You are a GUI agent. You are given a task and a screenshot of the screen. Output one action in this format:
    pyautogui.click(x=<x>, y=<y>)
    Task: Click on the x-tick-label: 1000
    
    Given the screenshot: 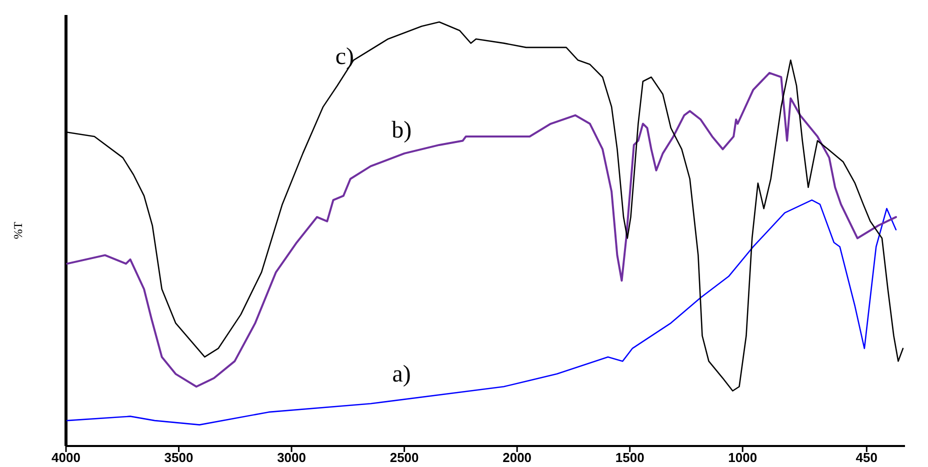 What is the action you would take?
    pyautogui.click(x=743, y=457)
    